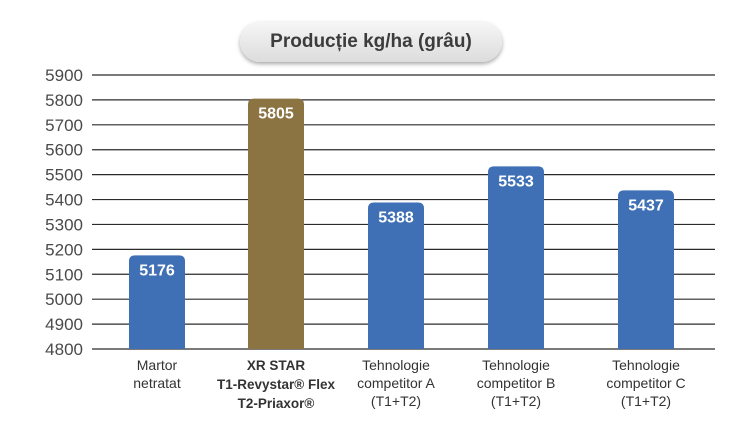 Image resolution: width=750 pixels, height=422 pixels. What do you see at coordinates (516, 181) in the screenshot?
I see `bar-value-label: 5533` at bounding box center [516, 181].